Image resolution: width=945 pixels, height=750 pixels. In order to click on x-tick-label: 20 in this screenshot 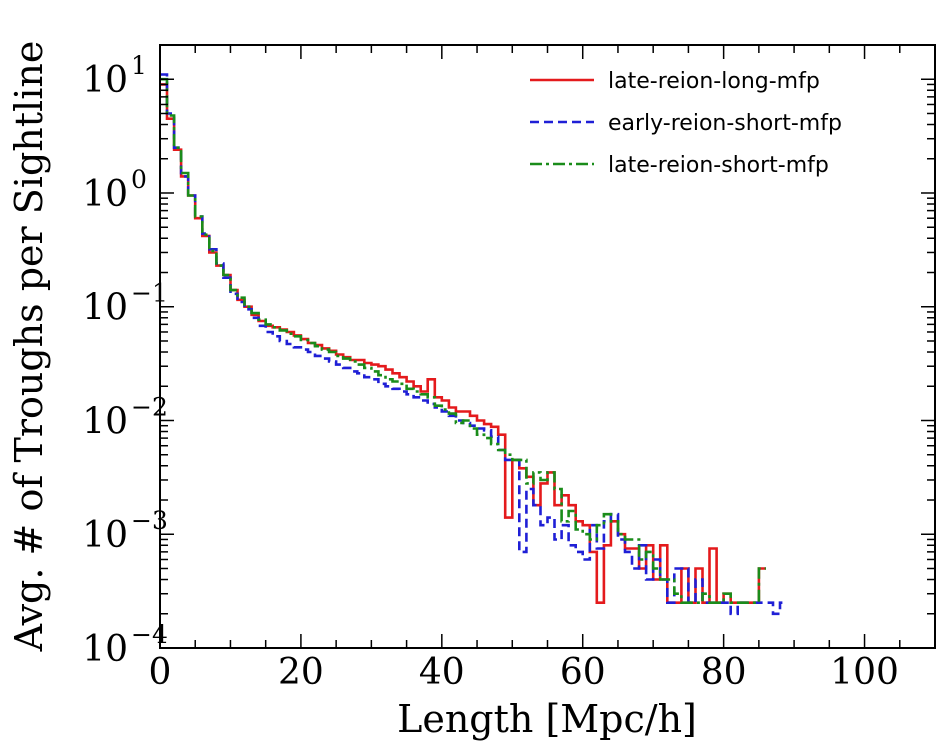, I will do `click(301, 672)`.